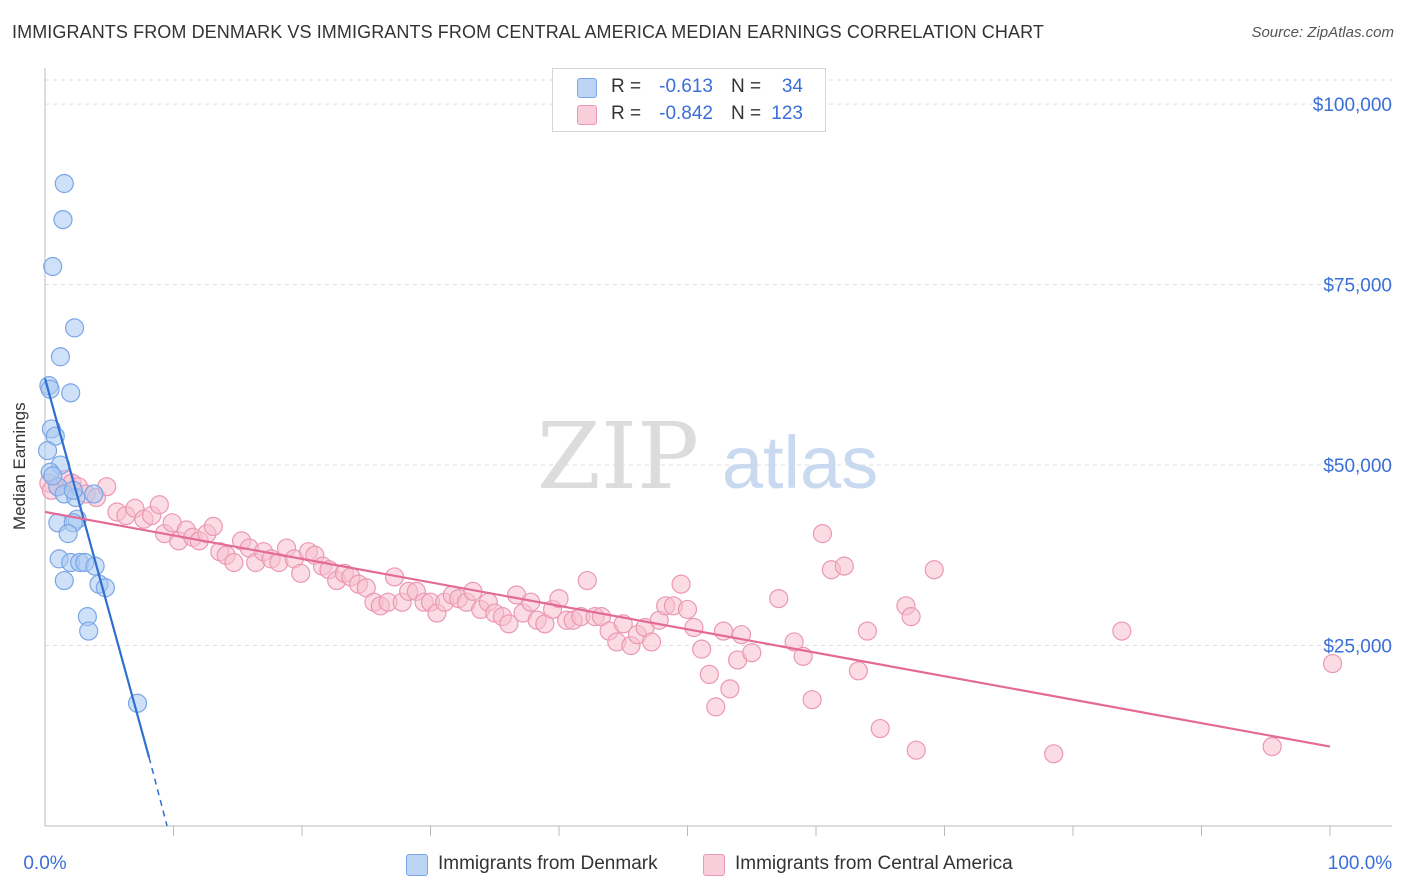  I want to click on y-tick-label: $100,000, so click(1352, 105).